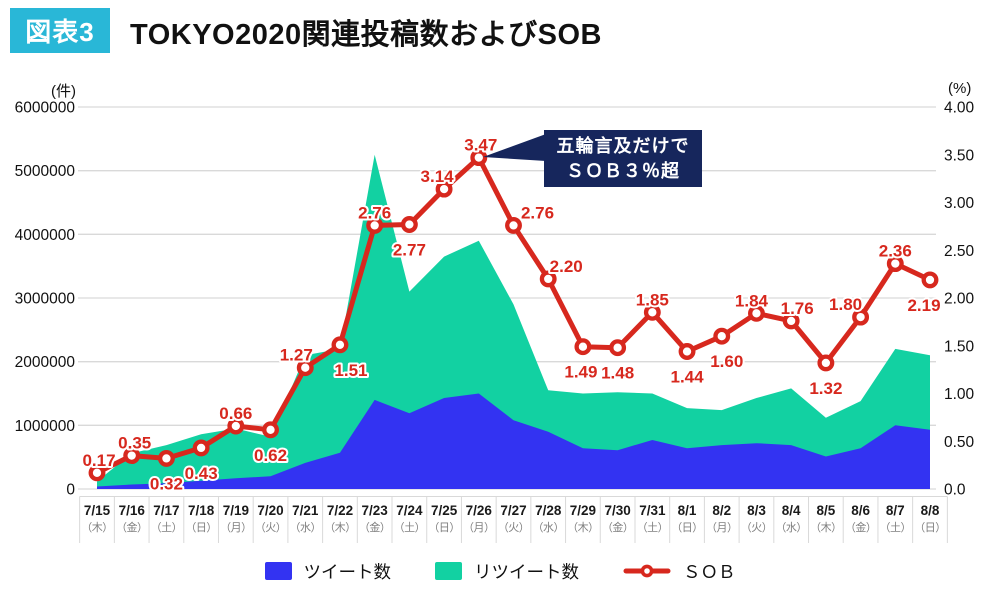 The height and width of the screenshot is (607, 1000). Describe the element at coordinates (305, 510) in the screenshot. I see `svg-text: 7/21` at that location.